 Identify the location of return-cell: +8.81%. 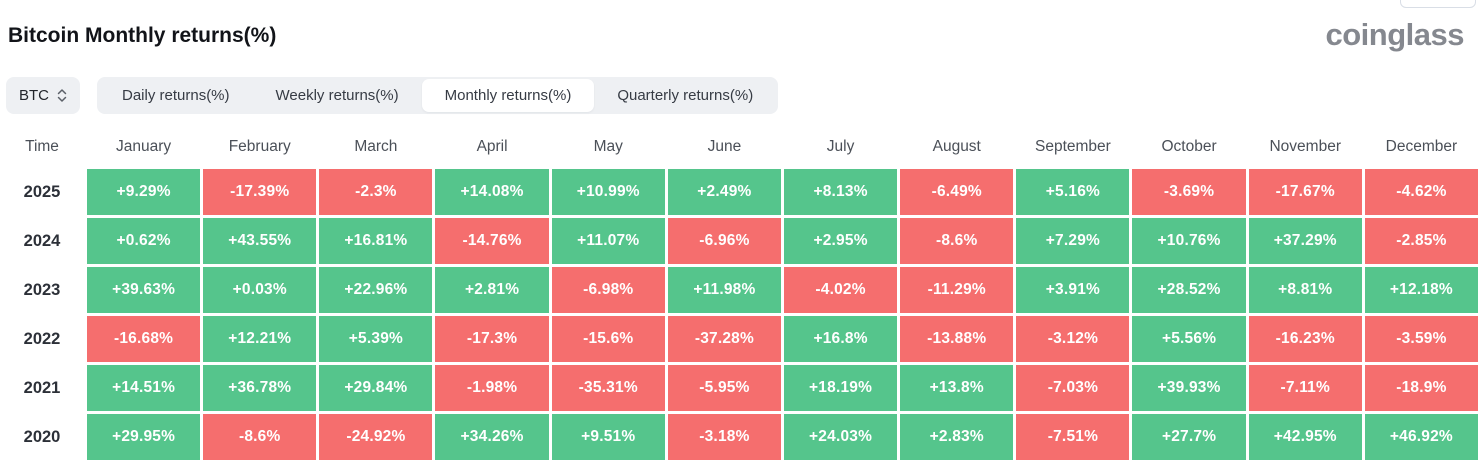
(1305, 290).